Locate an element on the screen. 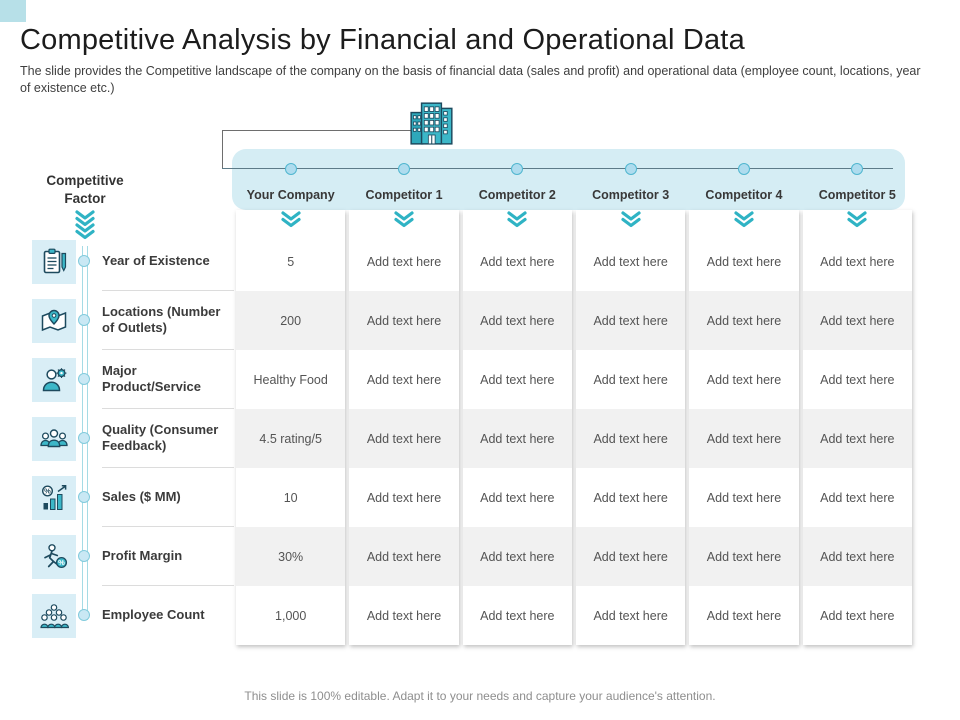  row-label: Major Product/Service is located at coordinates (168, 379).